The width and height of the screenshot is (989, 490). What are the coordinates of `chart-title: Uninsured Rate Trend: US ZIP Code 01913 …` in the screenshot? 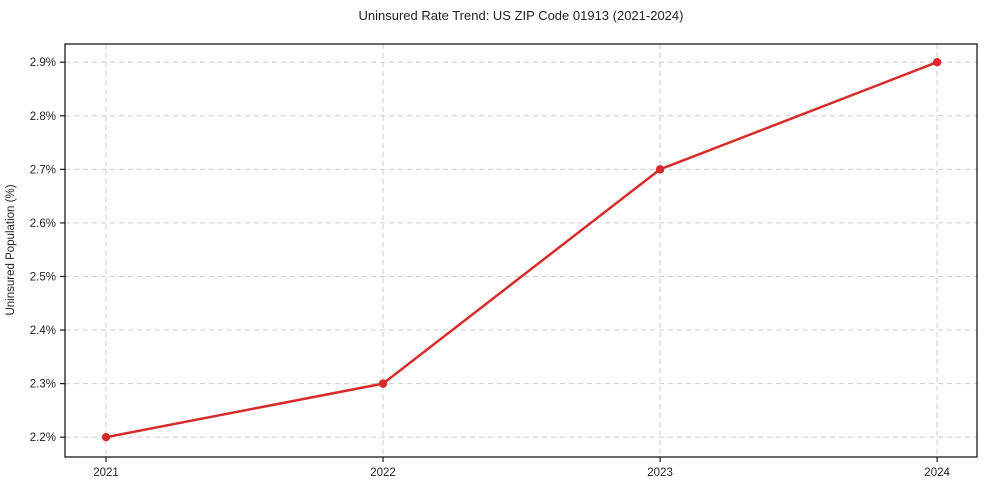 It's located at (521, 15).